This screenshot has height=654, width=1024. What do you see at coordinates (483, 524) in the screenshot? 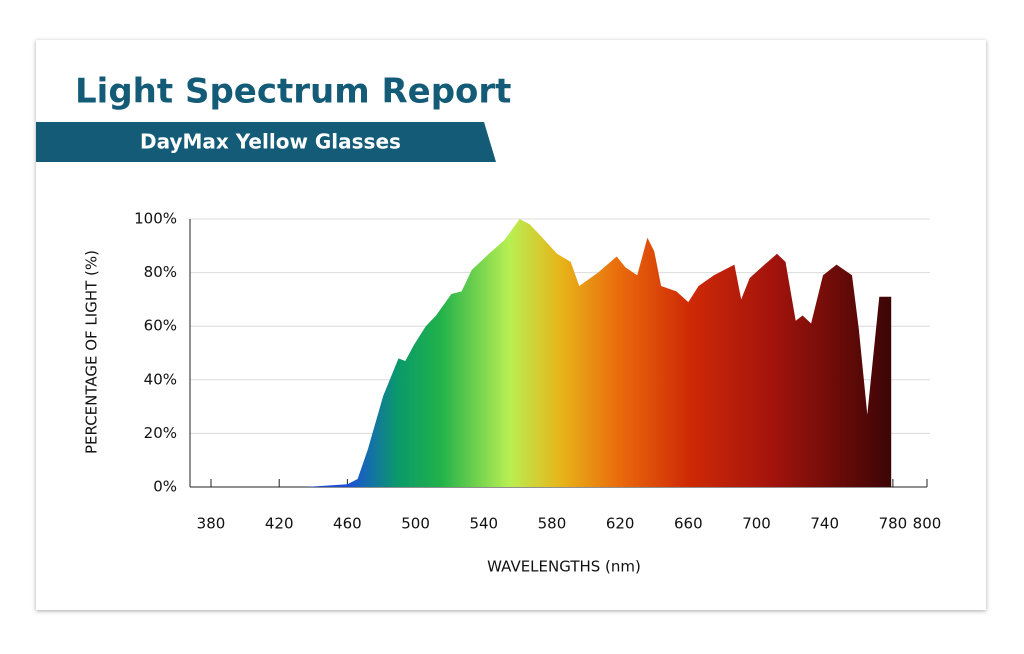
I see `x-tick-label: 540` at bounding box center [483, 524].